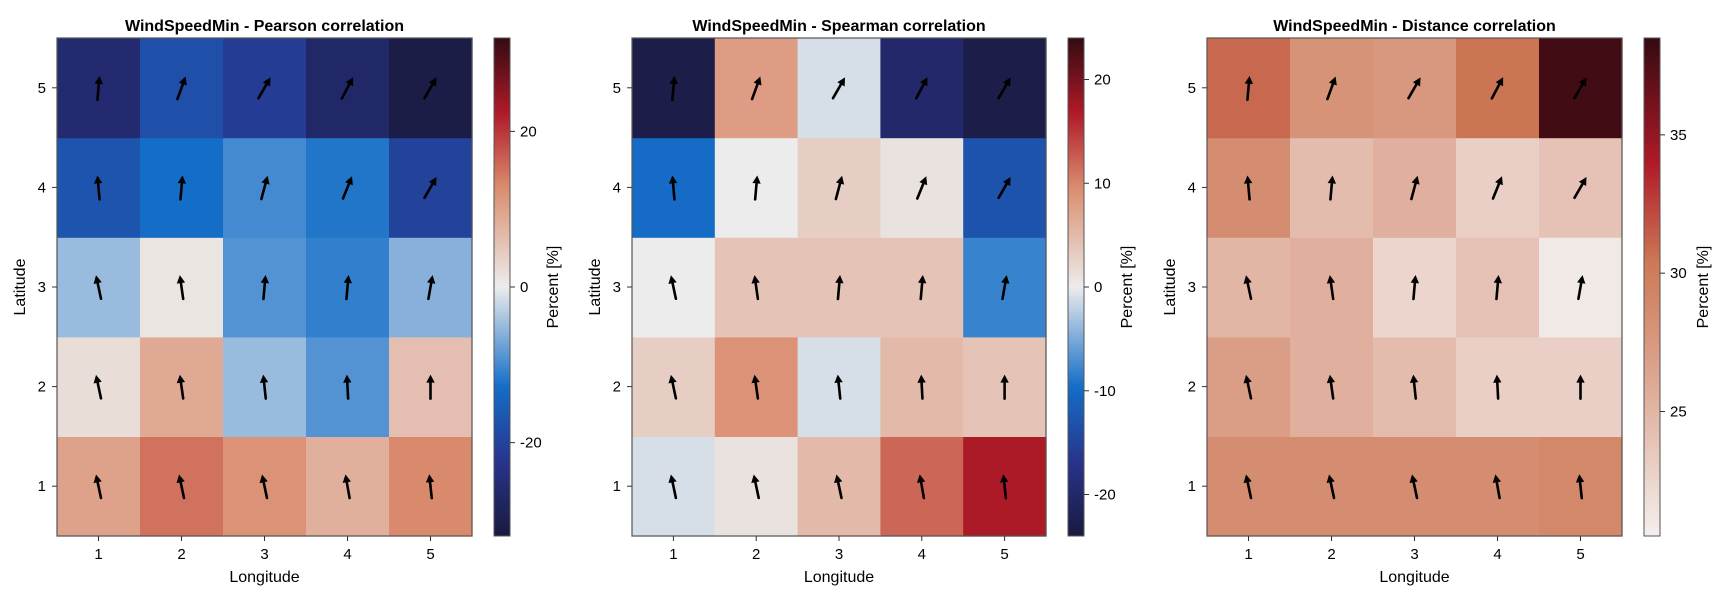 The height and width of the screenshot is (600, 1720). I want to click on chart-title: WindSpeedMin - Distance correlation, so click(1414, 26).